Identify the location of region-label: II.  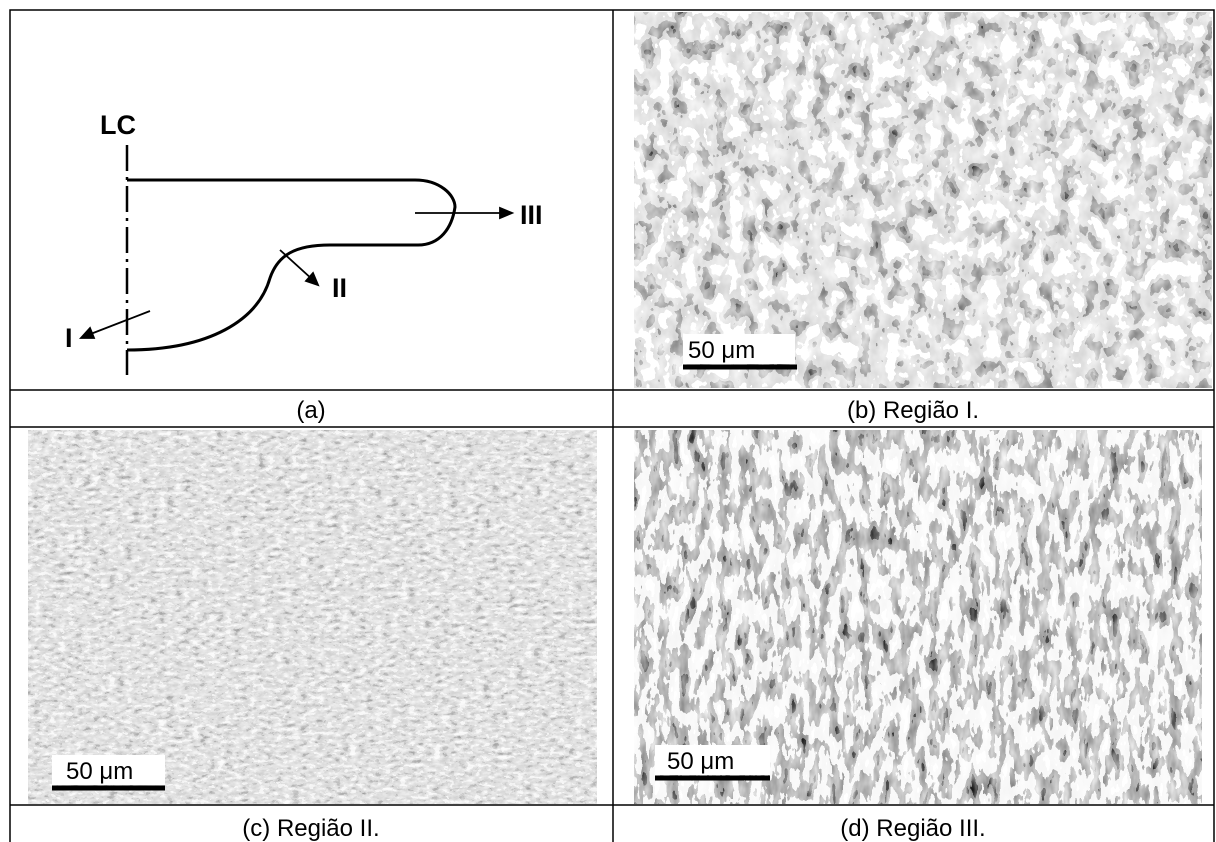
(339, 288).